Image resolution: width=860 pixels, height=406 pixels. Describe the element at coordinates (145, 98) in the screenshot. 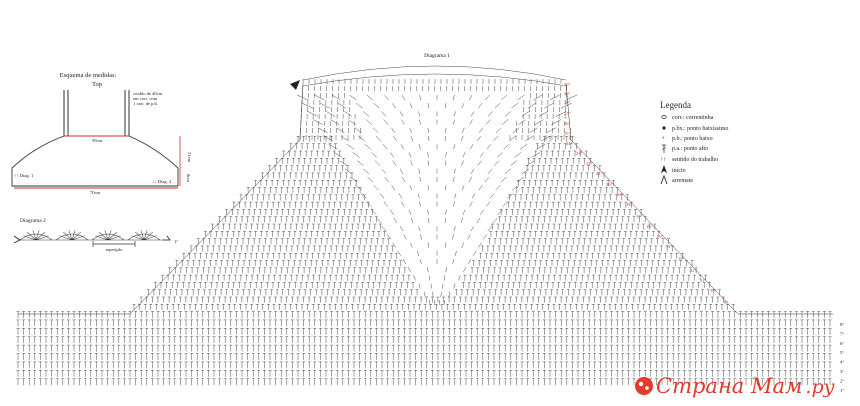

I see `schema-cord-note-2: em corr. com` at that location.